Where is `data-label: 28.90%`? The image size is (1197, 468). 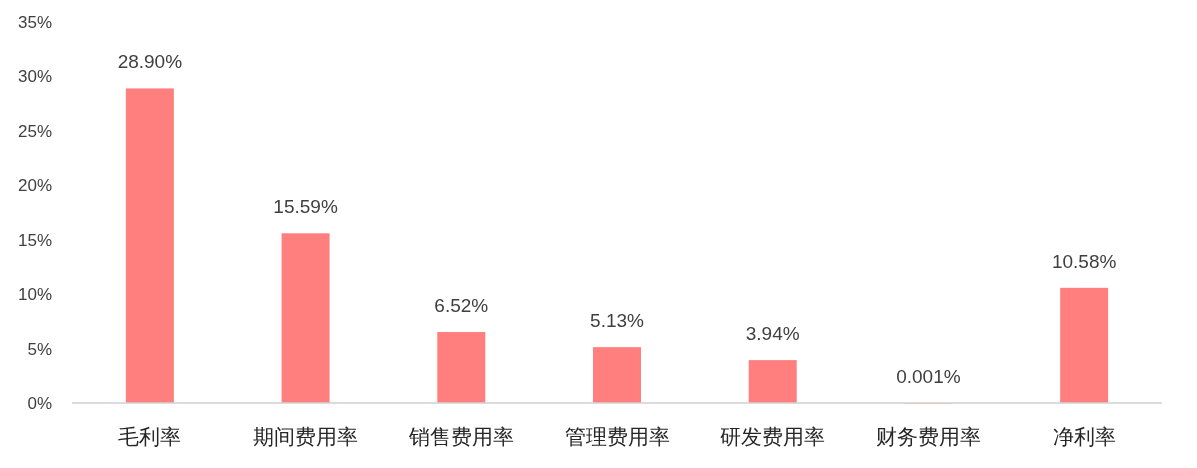
data-label: 28.90% is located at coordinates (150, 62).